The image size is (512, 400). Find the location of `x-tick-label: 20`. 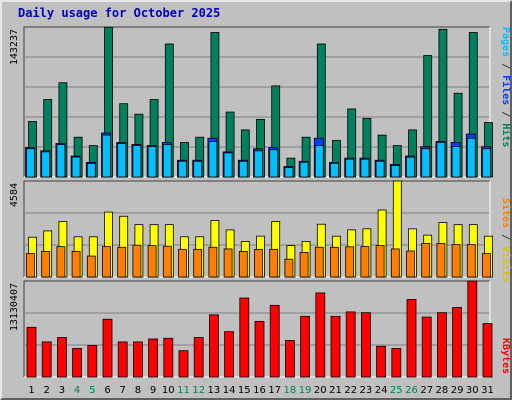

x-tick-label: 20 is located at coordinates (320, 390).